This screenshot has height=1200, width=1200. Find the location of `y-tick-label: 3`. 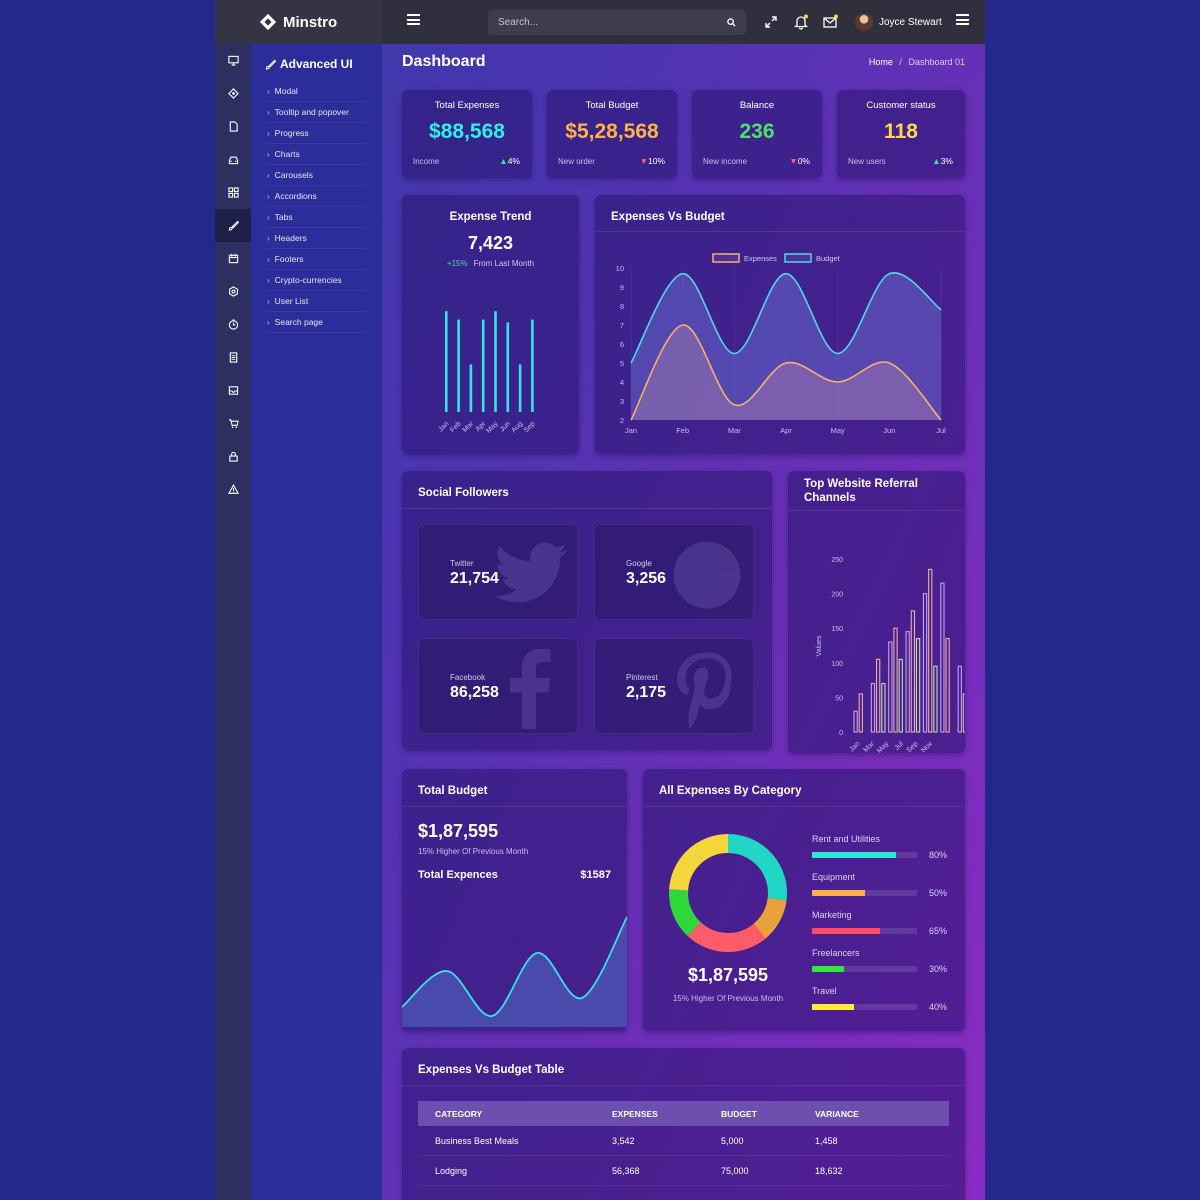

y-tick-label: 3 is located at coordinates (622, 401).